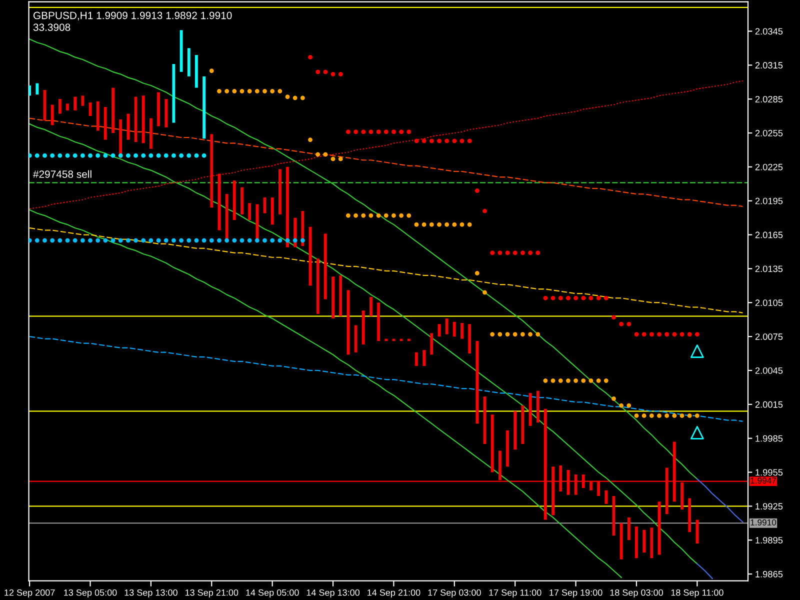 The width and height of the screenshot is (800, 600). Describe the element at coordinates (132, 16) in the screenshot. I see `text: GBPUSD,H1 1.9909 1.9913 1.9892 1.9910` at that location.